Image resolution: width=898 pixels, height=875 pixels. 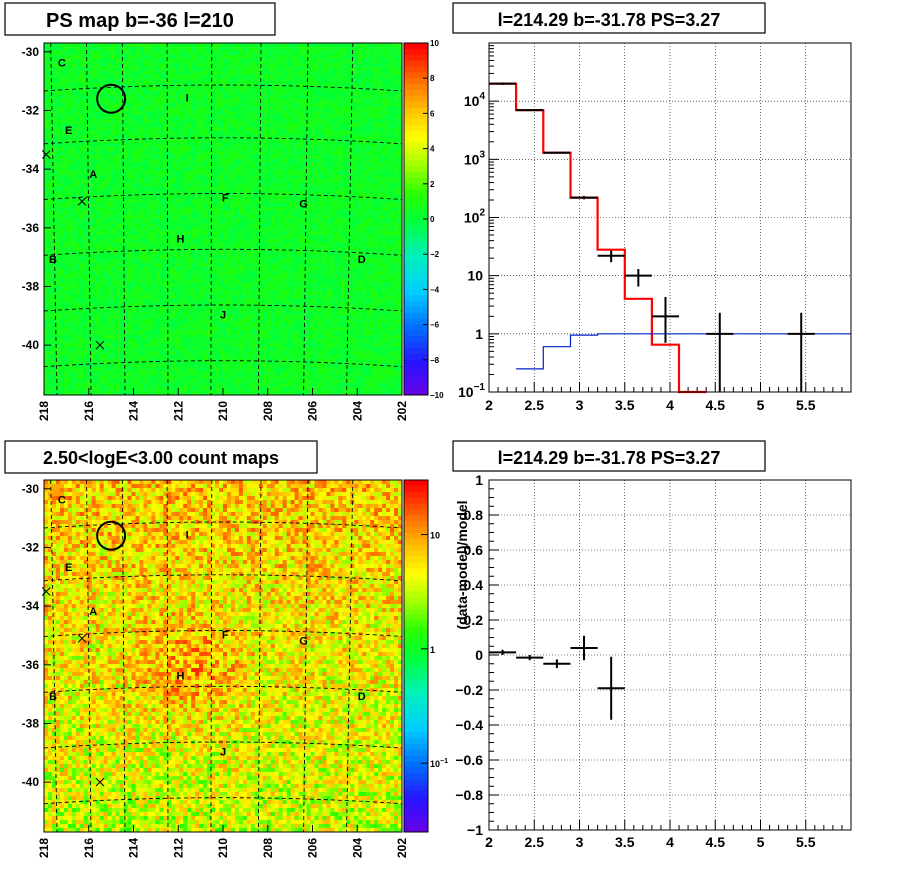 I want to click on y-tick-label: −0.4, so click(x=469, y=725).